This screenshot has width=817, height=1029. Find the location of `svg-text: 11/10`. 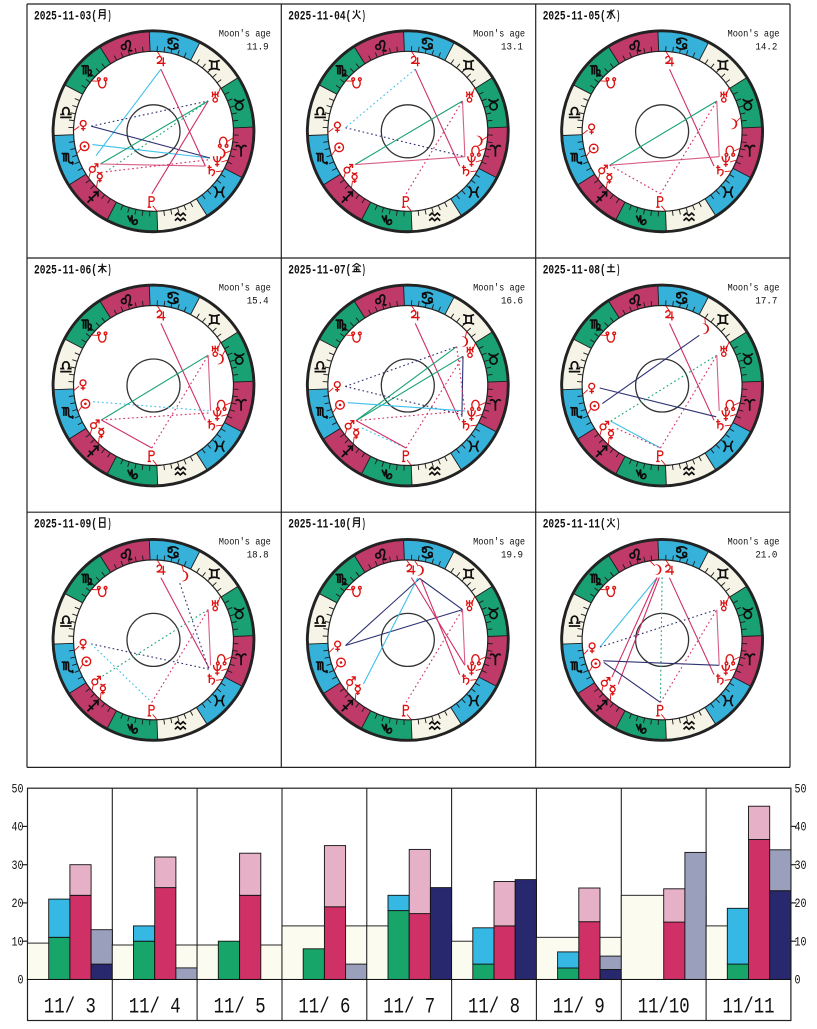

svg-text: 11/10 is located at coordinates (664, 1007).